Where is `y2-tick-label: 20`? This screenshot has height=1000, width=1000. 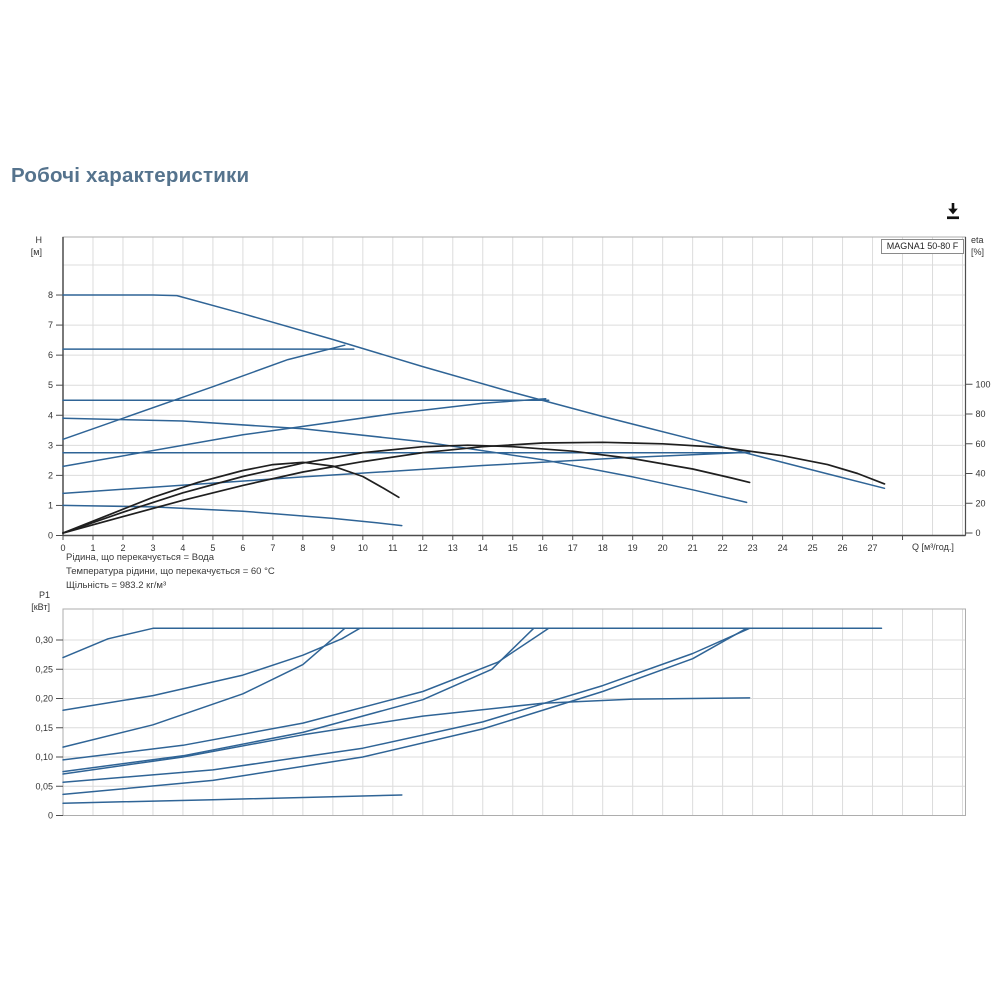 y2-tick-label: 20 is located at coordinates (981, 503).